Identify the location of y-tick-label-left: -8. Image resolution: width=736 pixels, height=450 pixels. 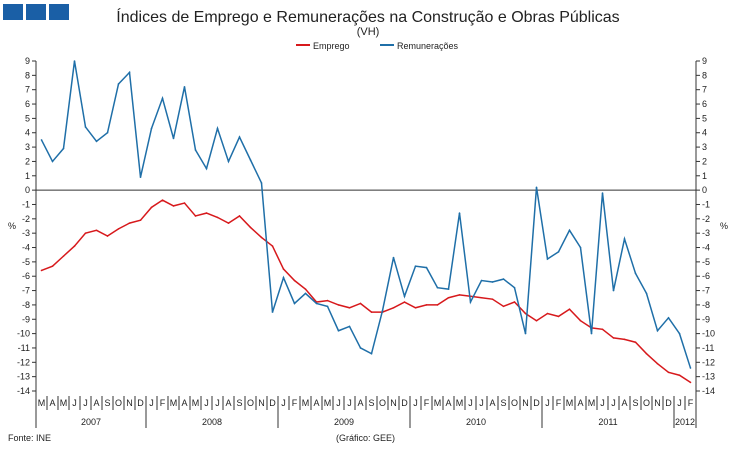
(26, 305).